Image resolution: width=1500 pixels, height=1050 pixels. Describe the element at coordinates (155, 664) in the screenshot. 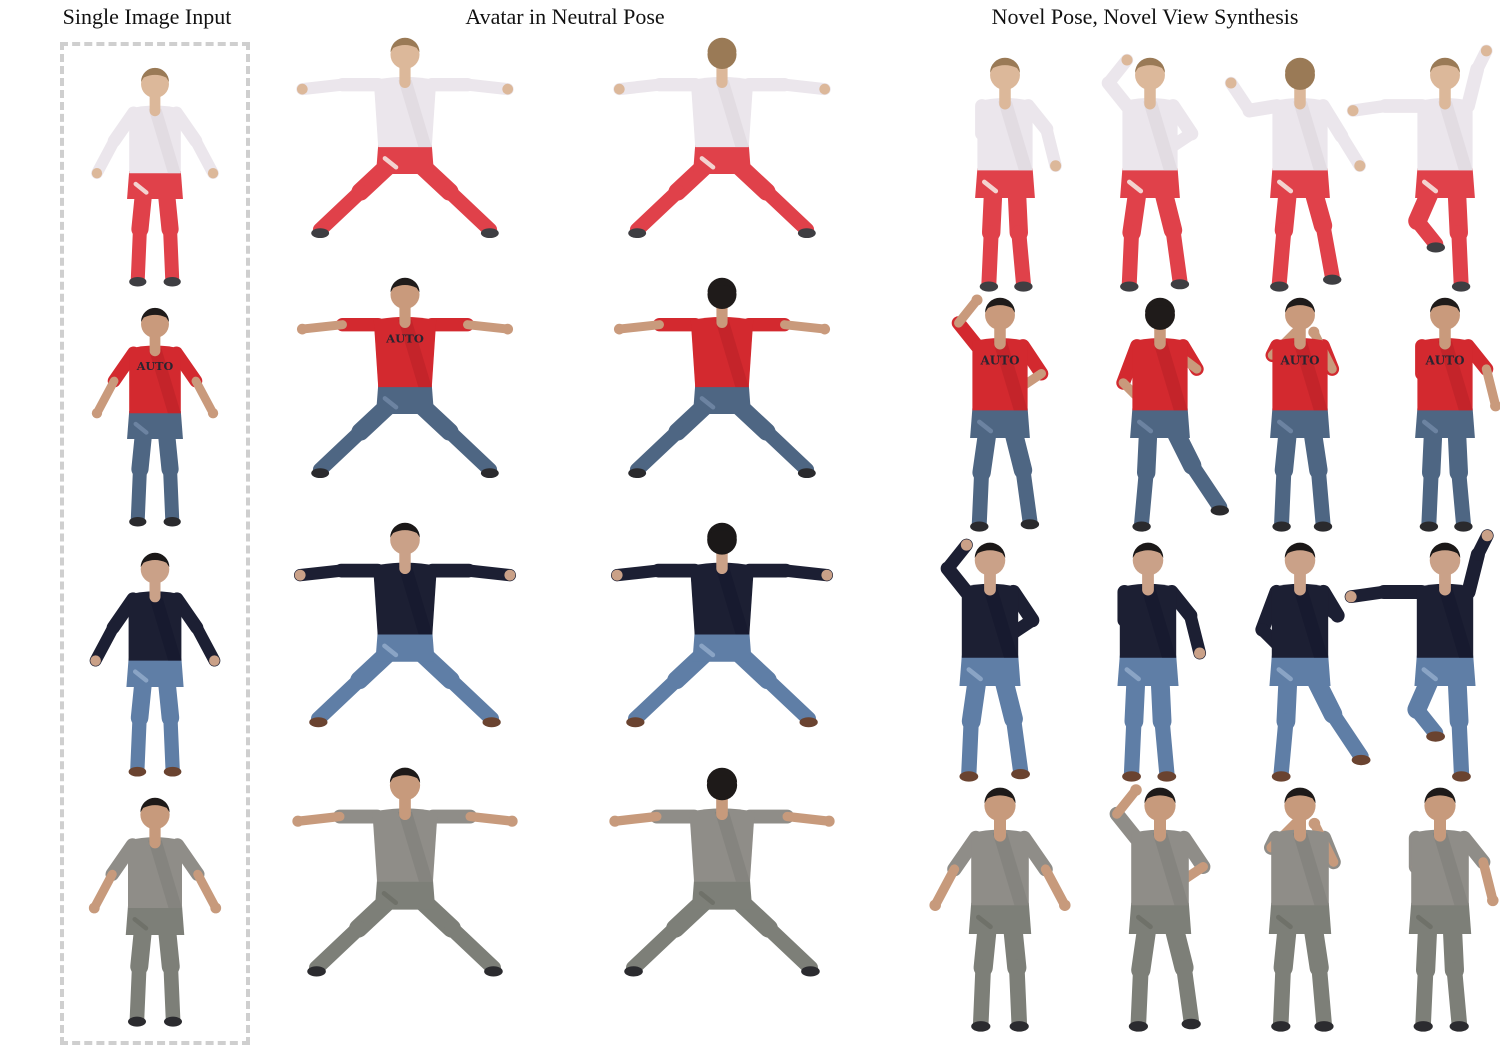

I see `subject-3-input` at that location.